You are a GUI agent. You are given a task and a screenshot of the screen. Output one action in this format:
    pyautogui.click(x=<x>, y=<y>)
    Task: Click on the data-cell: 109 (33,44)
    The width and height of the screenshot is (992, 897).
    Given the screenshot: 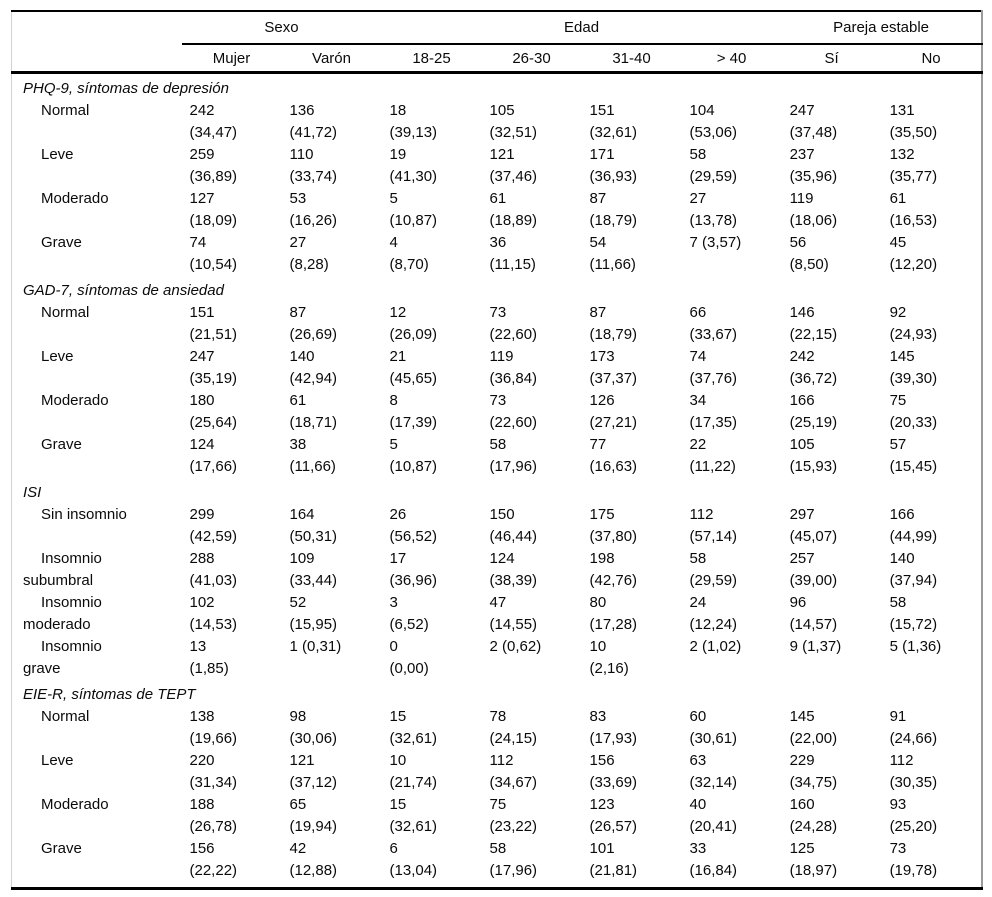 What is the action you would take?
    pyautogui.click(x=313, y=569)
    